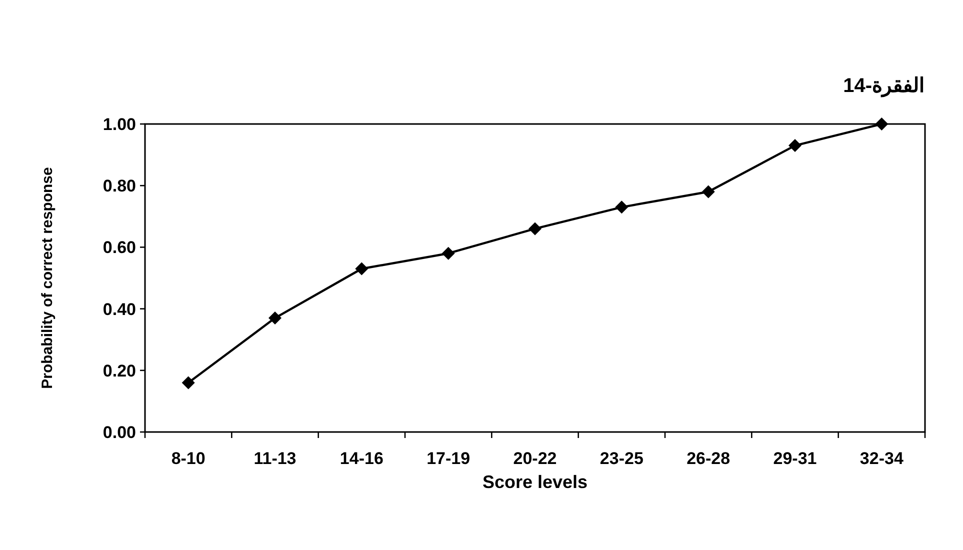  I want to click on x-tick-label: 20-22, so click(535, 458).